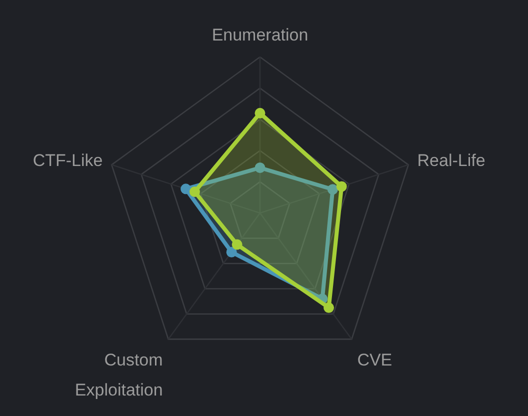 The height and width of the screenshot is (416, 528). Describe the element at coordinates (118, 375) in the screenshot. I see `spoke-label: Custom Exploitation` at that location.